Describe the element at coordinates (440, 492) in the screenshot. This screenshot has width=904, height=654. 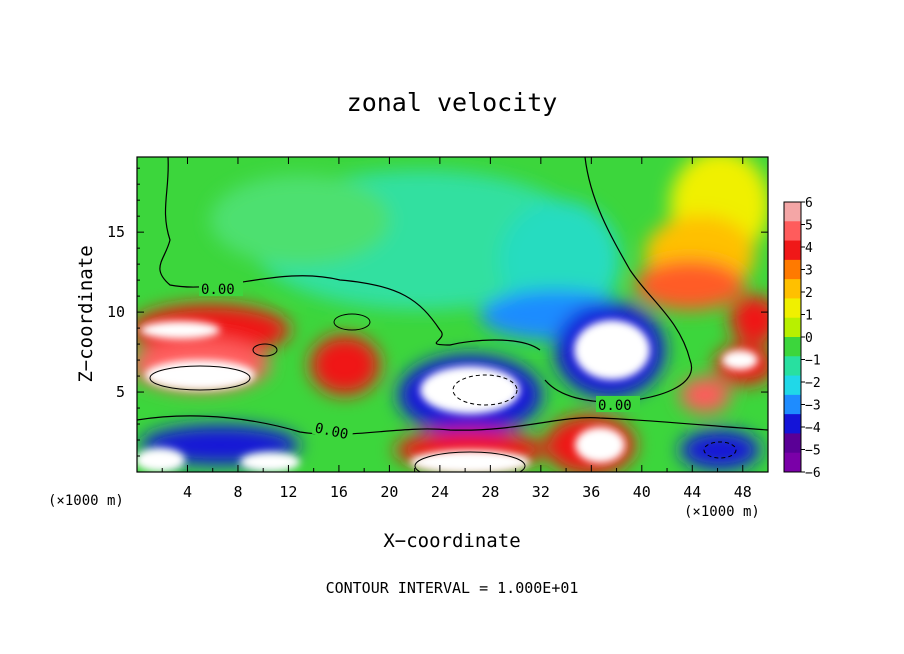
I see `x-tick-label: 24` at that location.